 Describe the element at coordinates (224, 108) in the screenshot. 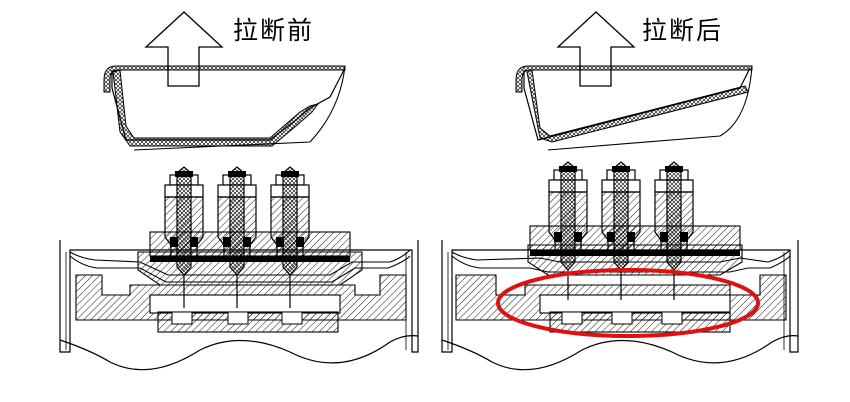

I see `cup-before` at that location.